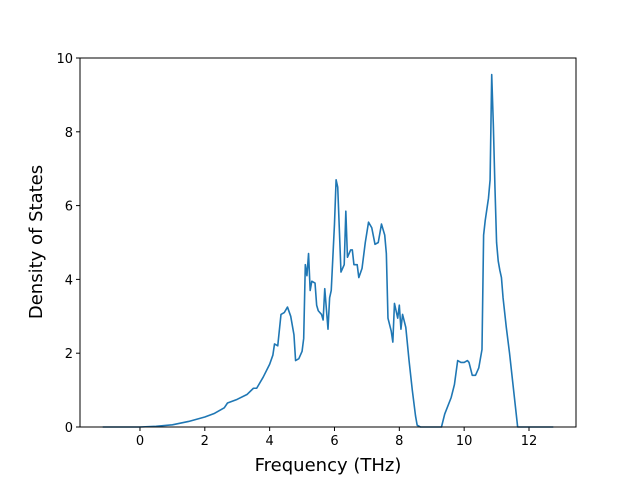 This screenshot has height=480, width=640. Describe the element at coordinates (69, 428) in the screenshot. I see `y-tick-label: 0` at that location.